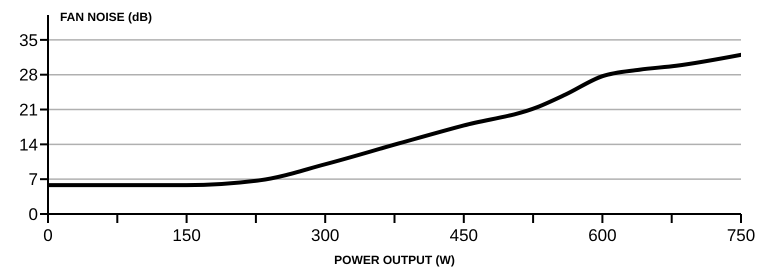  What do you see at coordinates (464, 236) in the screenshot?
I see `x-tick-label: 450` at bounding box center [464, 236].